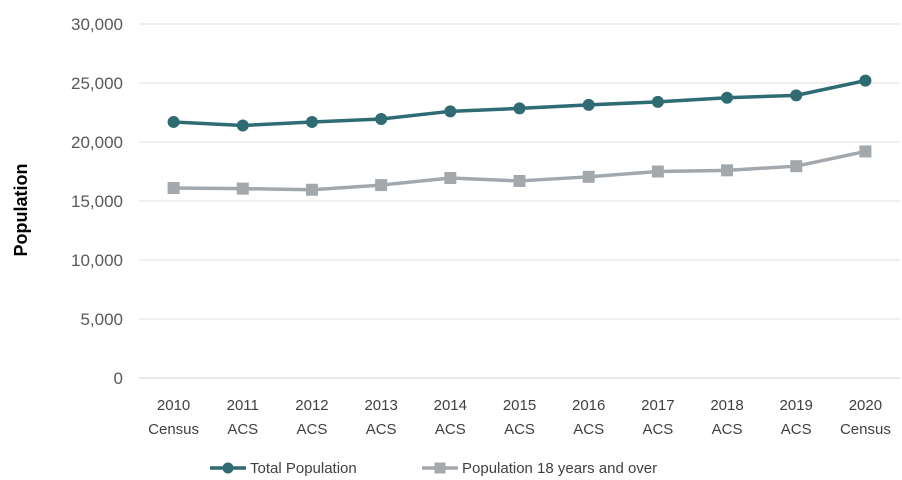 The image size is (902, 480). Describe the element at coordinates (243, 405) in the screenshot. I see `x-tick-label: 2011` at that location.